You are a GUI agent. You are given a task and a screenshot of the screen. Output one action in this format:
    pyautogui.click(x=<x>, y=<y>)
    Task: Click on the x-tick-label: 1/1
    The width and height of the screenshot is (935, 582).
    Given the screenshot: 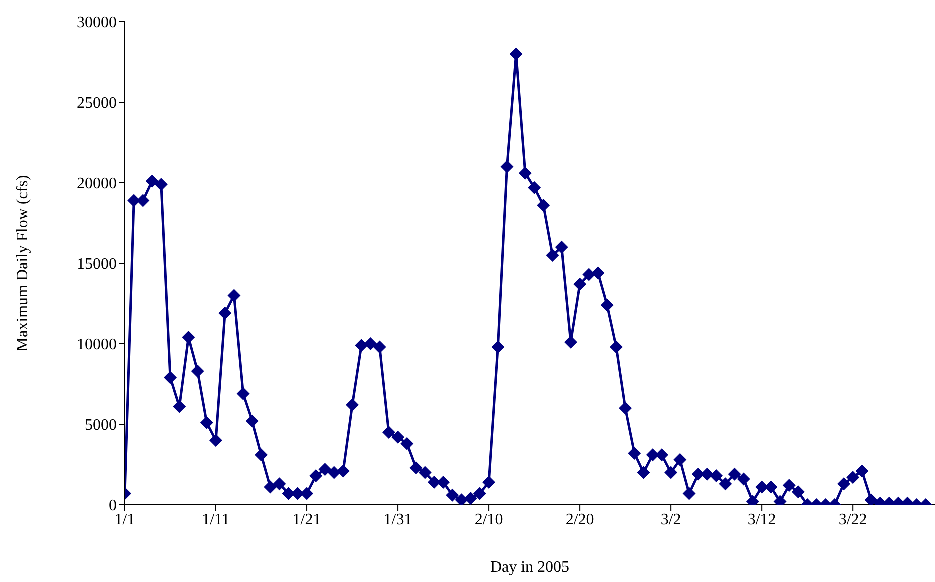 What is the action you would take?
    pyautogui.click(x=125, y=519)
    